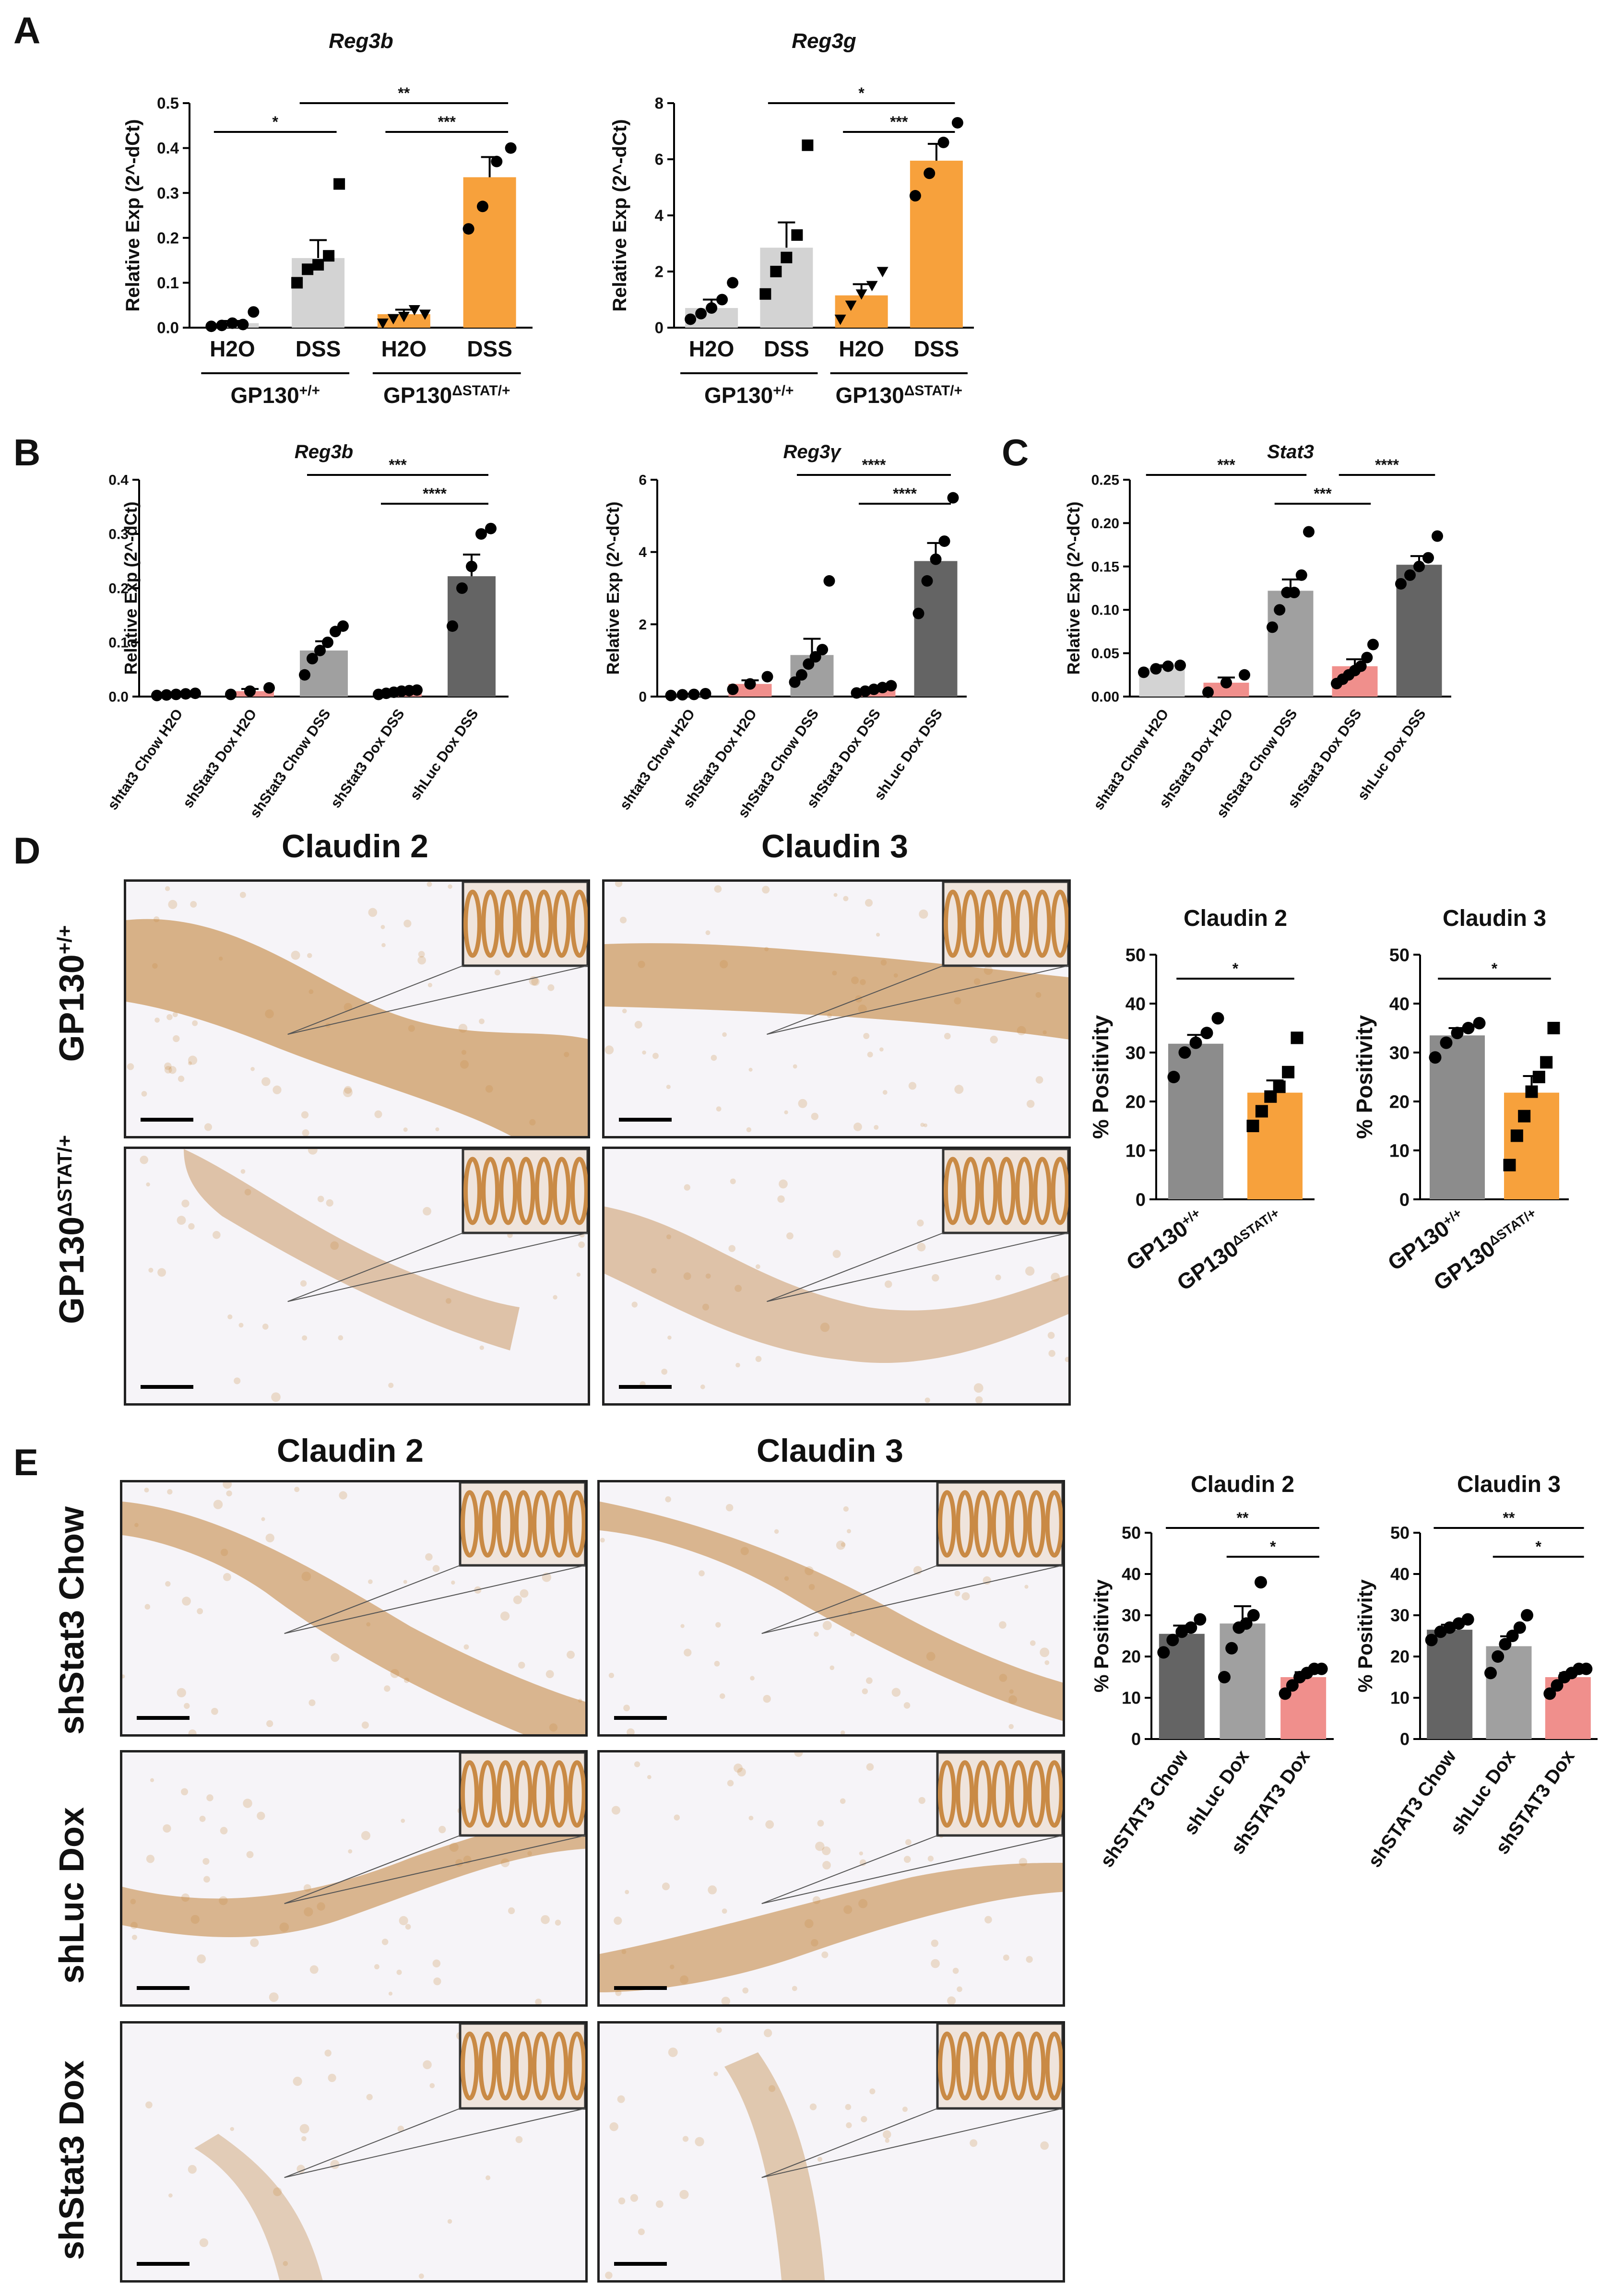 This screenshot has height=2296, width=1623. I want to click on y-tick-label-e1: 40, so click(1131, 1574).